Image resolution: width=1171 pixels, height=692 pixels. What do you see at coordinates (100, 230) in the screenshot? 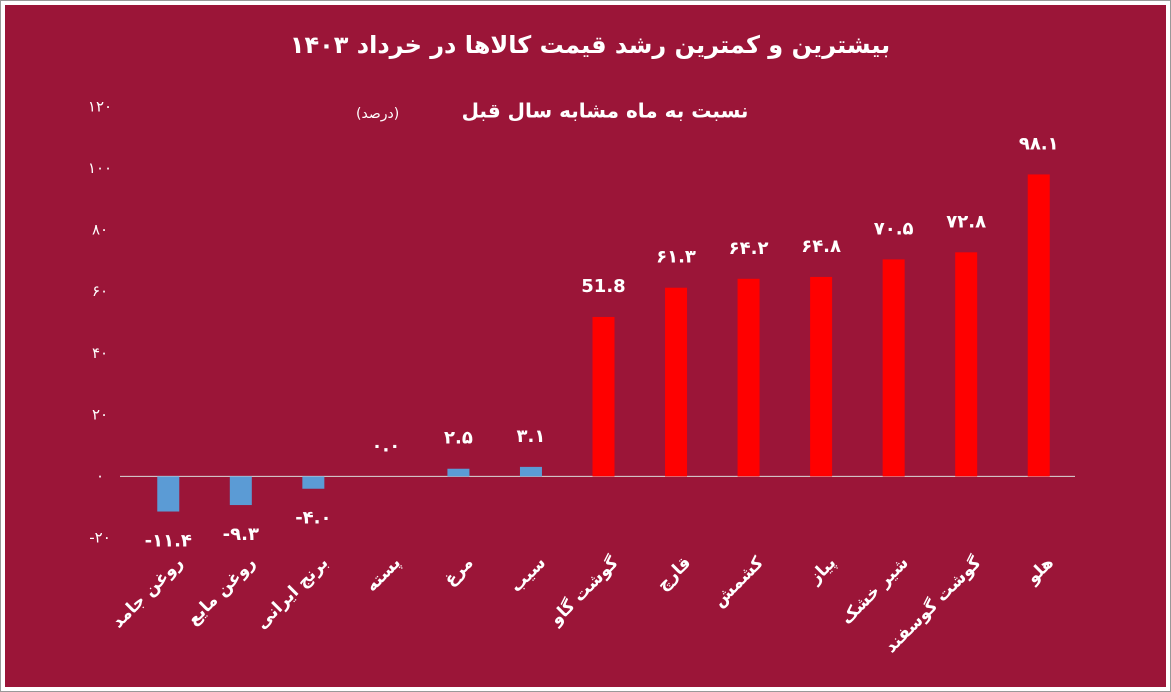
I see `y-tick-label: ۸۰` at bounding box center [100, 230].